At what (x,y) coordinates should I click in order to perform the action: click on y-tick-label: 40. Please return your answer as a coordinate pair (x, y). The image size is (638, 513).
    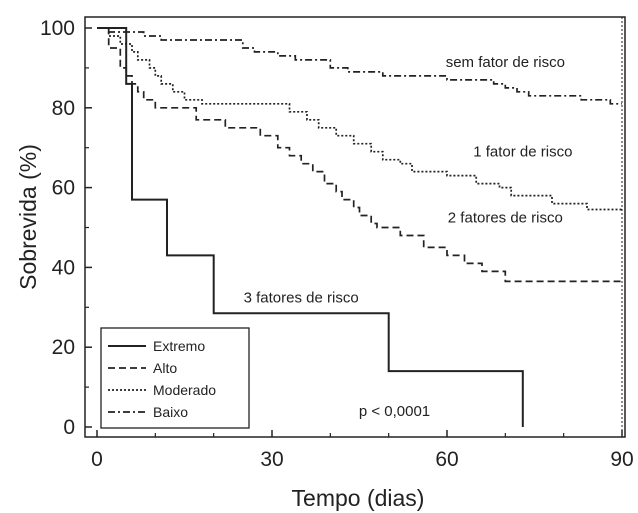
    Looking at the image, I should click on (63, 267).